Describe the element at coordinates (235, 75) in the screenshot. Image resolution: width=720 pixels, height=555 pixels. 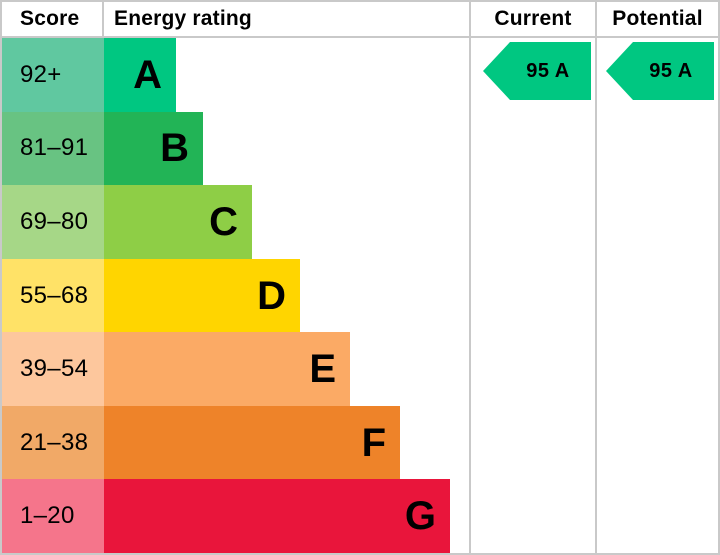
I see `band-row-a: 92+ A` at that location.